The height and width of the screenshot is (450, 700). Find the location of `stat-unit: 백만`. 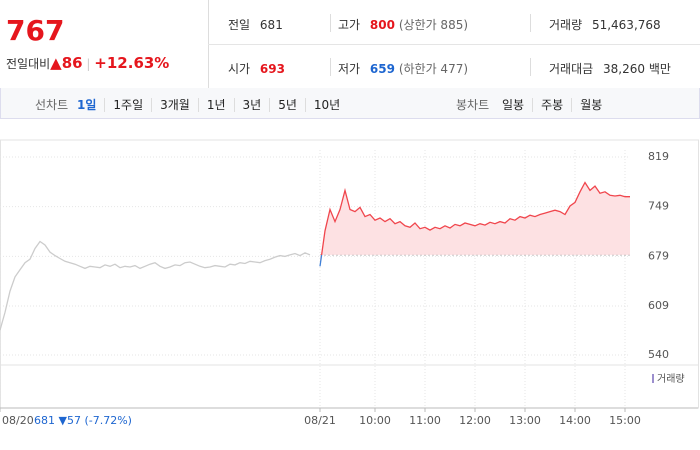

stat-unit: 백만 is located at coordinates (659, 69).